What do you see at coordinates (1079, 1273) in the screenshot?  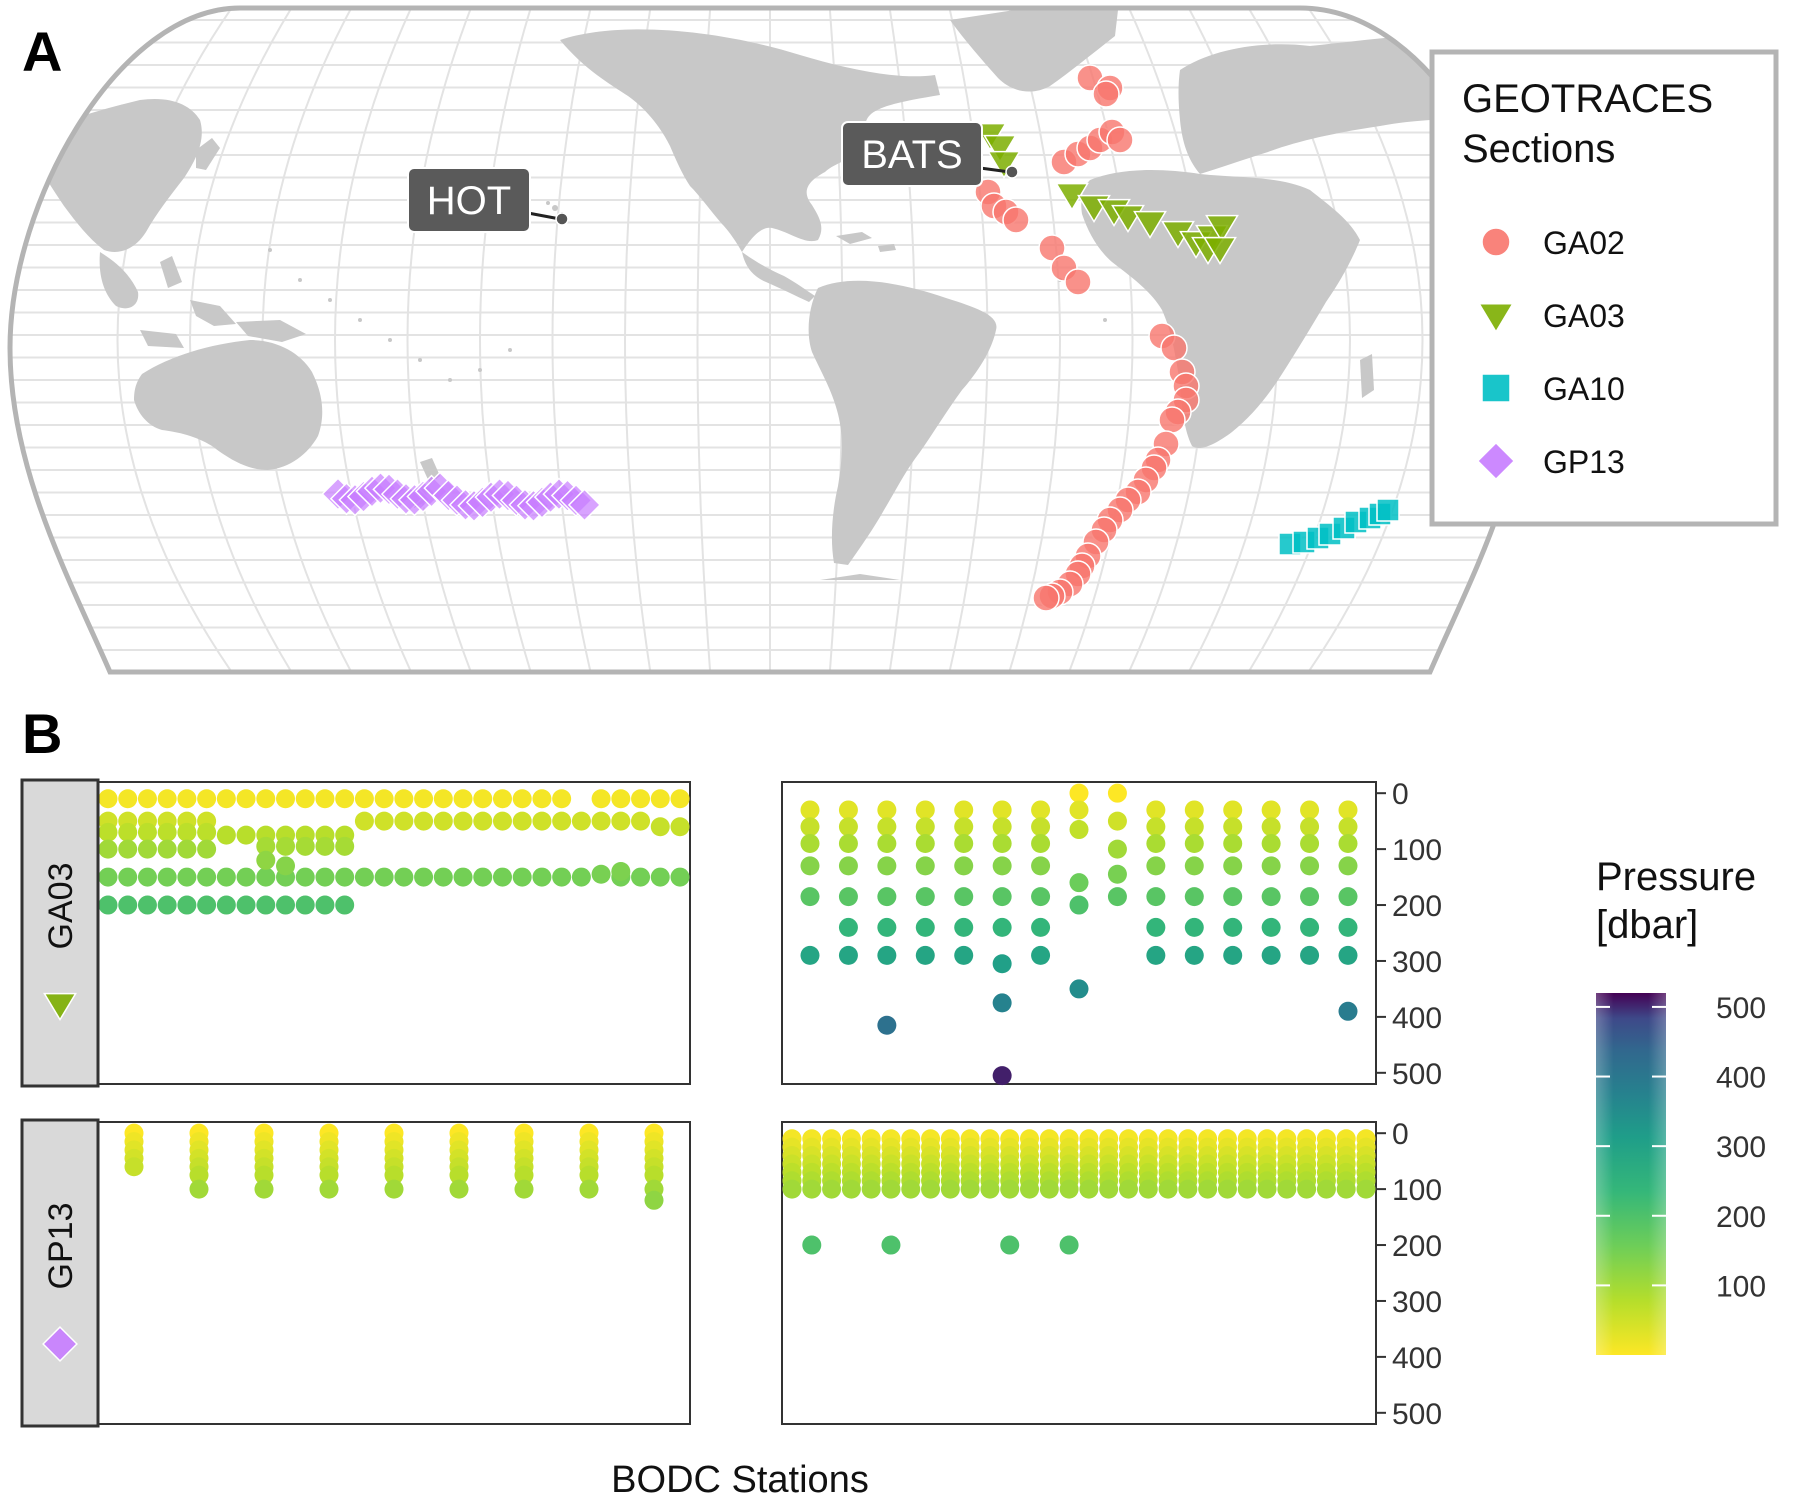 I see `facet-plot-area` at bounding box center [1079, 1273].